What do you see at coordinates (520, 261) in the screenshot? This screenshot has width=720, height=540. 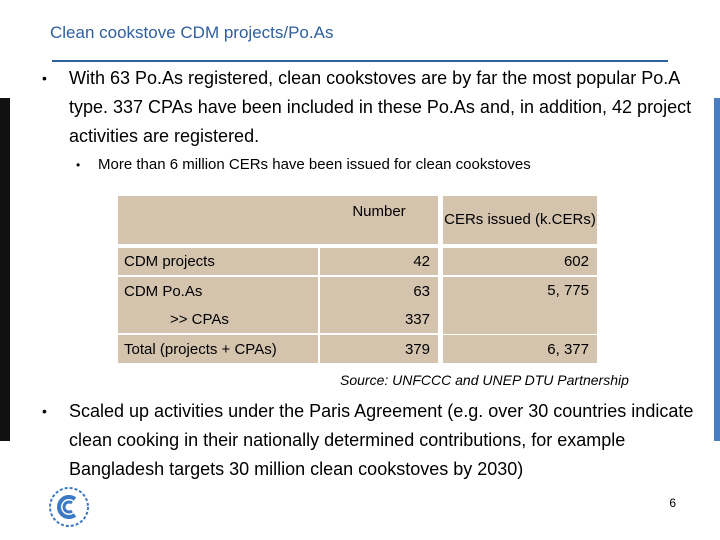 I see `table-row-cers: 602` at bounding box center [520, 261].